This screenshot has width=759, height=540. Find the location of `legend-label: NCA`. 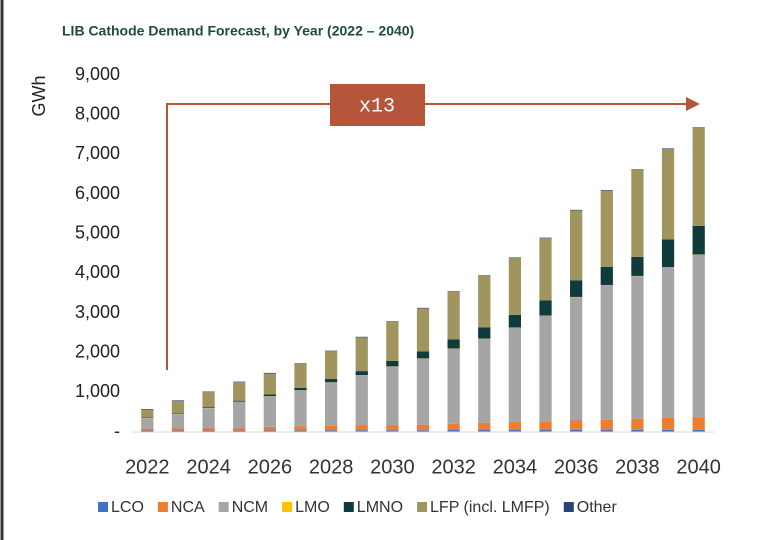

legend-label: NCA is located at coordinates (188, 507).